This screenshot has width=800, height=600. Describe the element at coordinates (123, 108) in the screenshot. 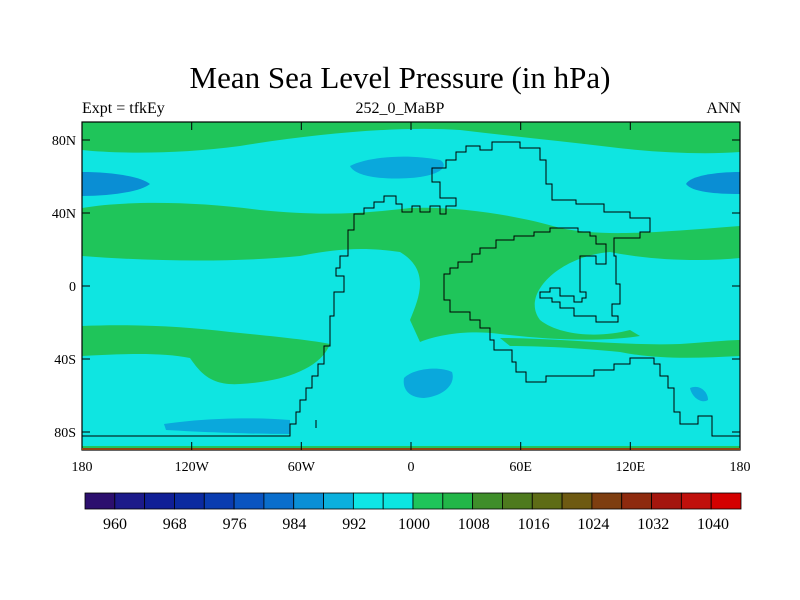

I see `experiment-label: Expt = tfkEy` at that location.